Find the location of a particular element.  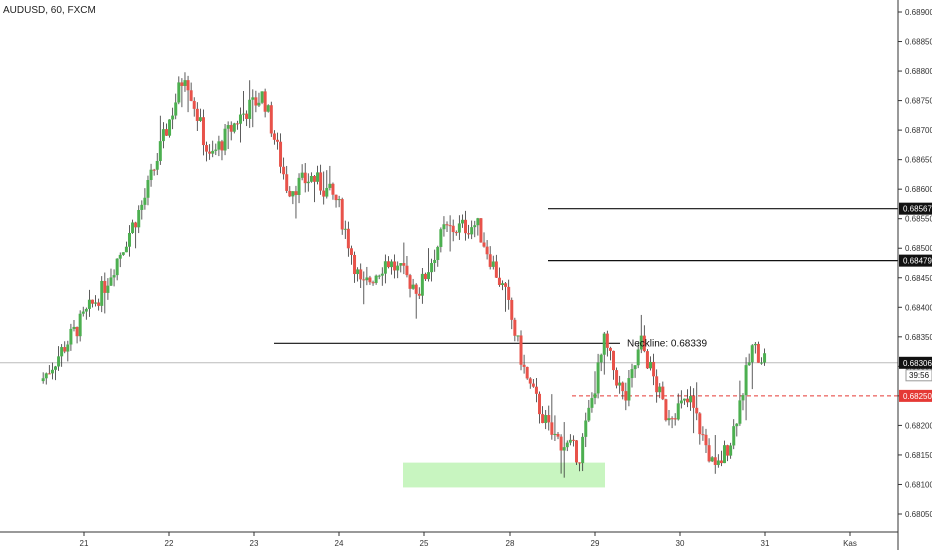

target-1-badge-label: 0.68567 is located at coordinates (917, 209).